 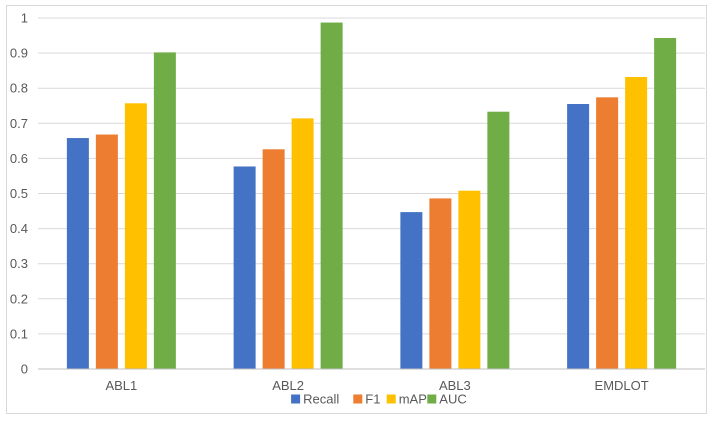 I want to click on y-tick-label: 0.9, so click(x=19, y=53).